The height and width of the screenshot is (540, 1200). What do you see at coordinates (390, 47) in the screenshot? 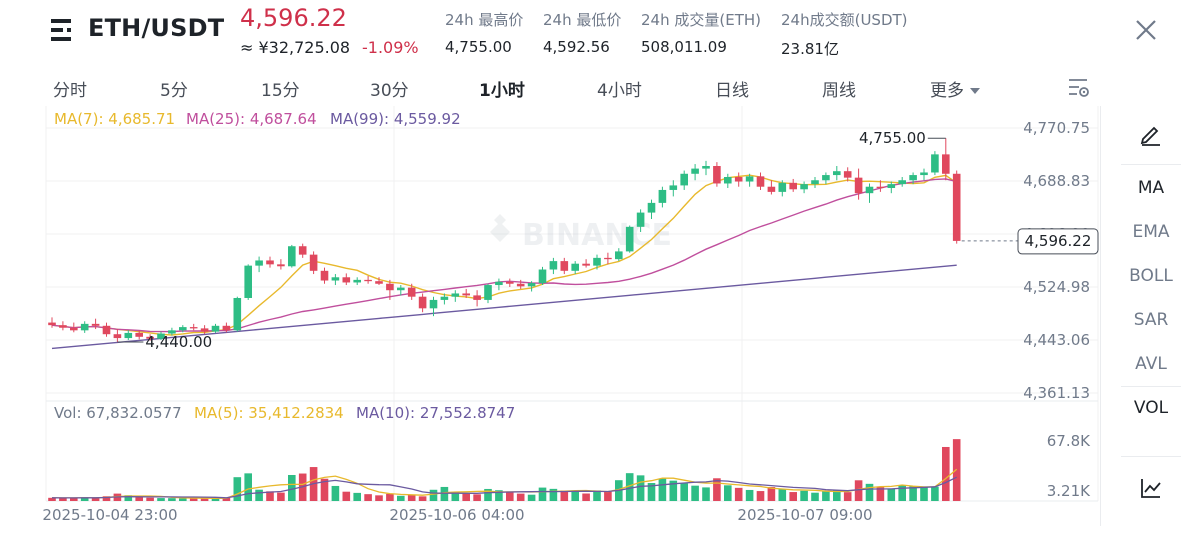
I see `price-change: -1.09%` at bounding box center [390, 47].